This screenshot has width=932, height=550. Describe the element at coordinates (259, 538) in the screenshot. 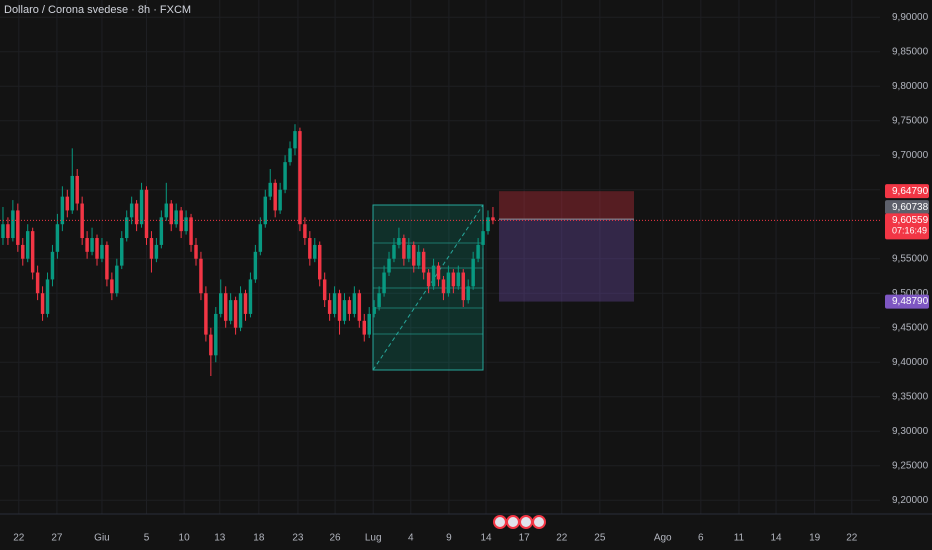

I see `x-tick-label: 18` at that location.